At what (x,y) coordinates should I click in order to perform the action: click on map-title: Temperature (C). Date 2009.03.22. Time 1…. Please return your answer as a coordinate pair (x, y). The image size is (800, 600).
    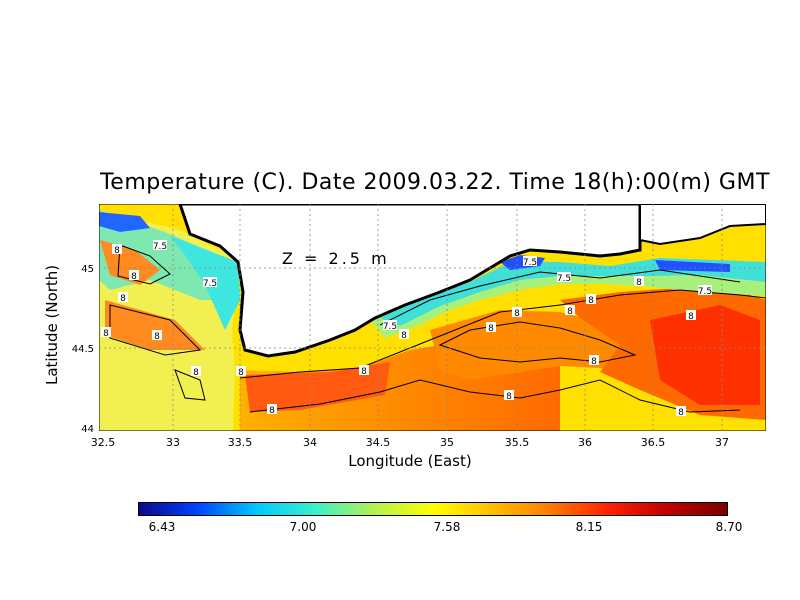
    Looking at the image, I should click on (435, 182).